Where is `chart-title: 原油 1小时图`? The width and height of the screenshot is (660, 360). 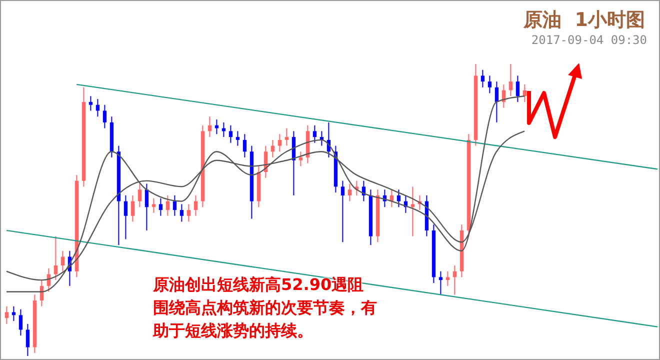
chart-title: 原油 1小时图 is located at coordinates (584, 20).